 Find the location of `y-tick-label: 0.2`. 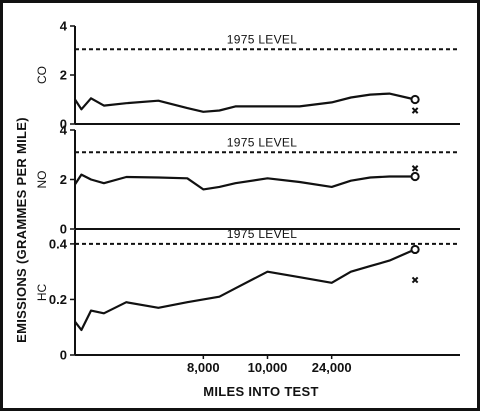

y-tick-label: 0.2 is located at coordinates (58, 299).